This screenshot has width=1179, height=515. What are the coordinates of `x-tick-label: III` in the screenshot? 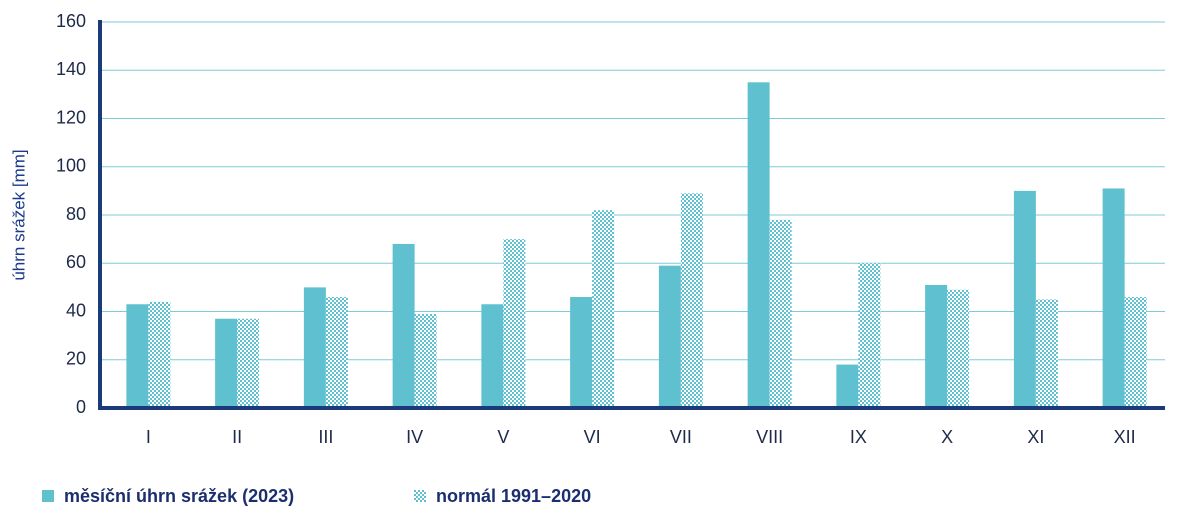 It's located at (325, 437).